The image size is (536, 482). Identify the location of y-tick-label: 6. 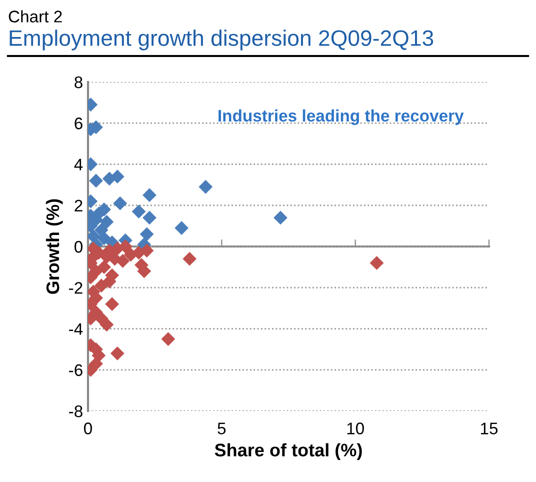
(78, 124).